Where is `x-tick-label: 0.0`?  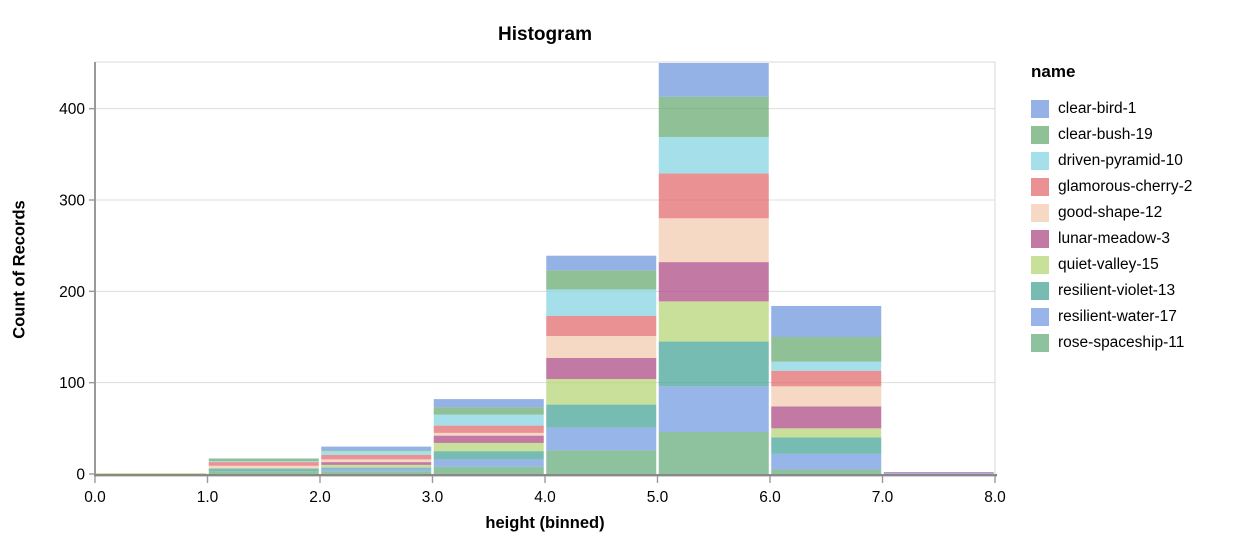 x-tick-label: 0.0 is located at coordinates (95, 497).